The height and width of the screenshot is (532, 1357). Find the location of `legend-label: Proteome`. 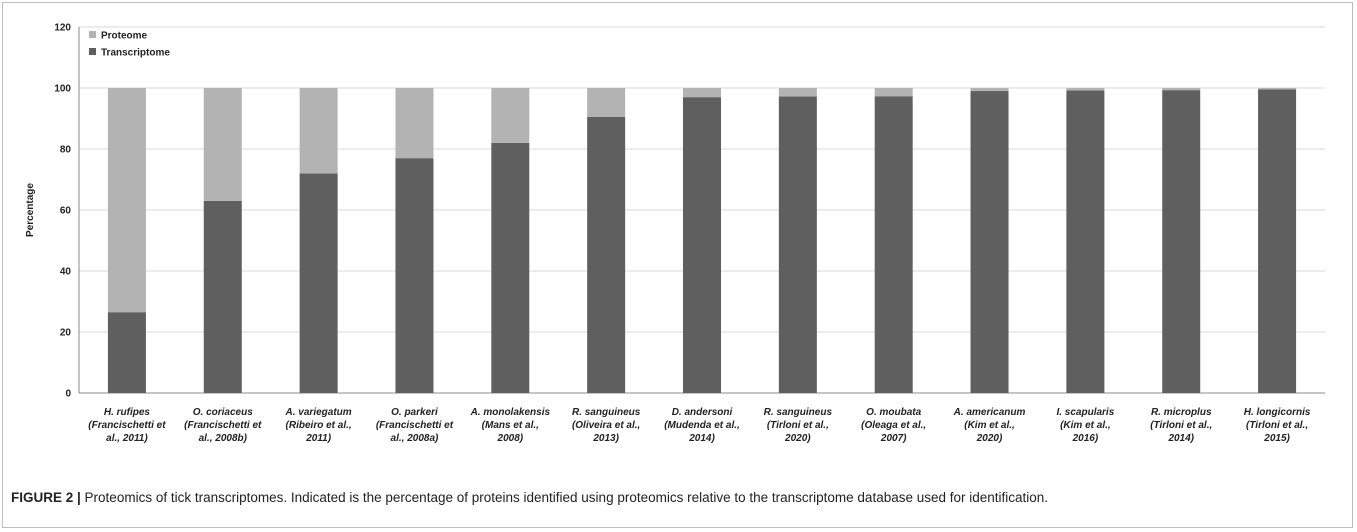

legend-label: Proteome is located at coordinates (124, 36).